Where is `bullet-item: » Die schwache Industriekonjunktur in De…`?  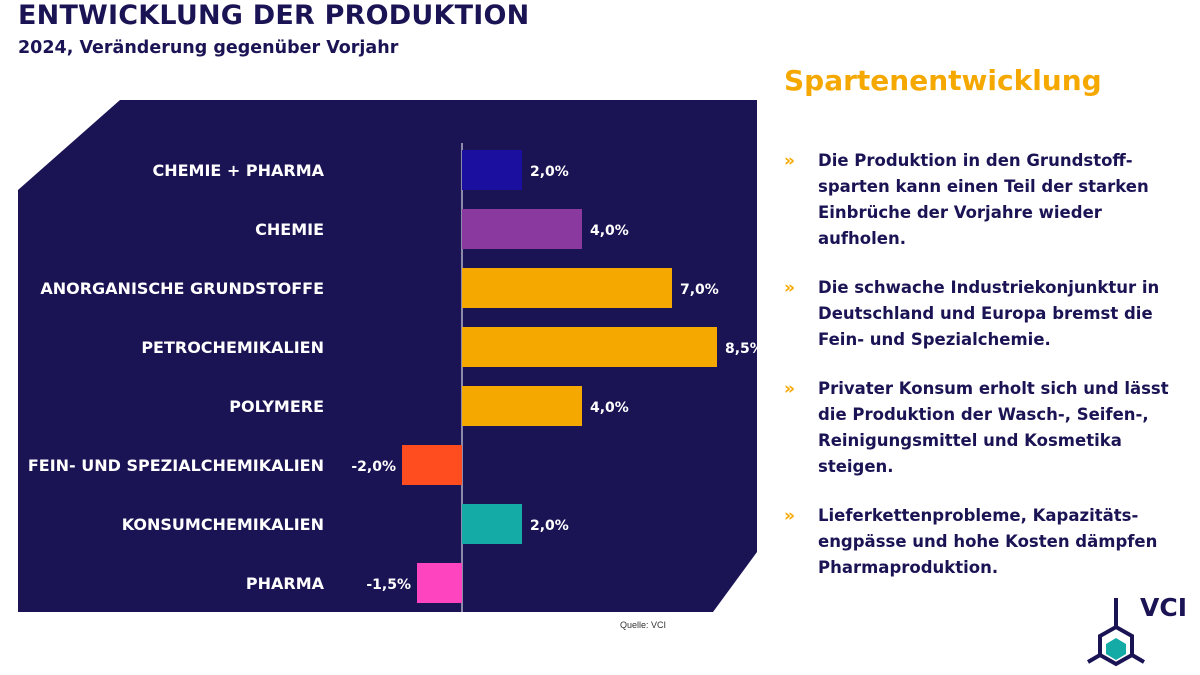
bullet-item: » Die schwache Industriekonjunktur in De… is located at coordinates (984, 314).